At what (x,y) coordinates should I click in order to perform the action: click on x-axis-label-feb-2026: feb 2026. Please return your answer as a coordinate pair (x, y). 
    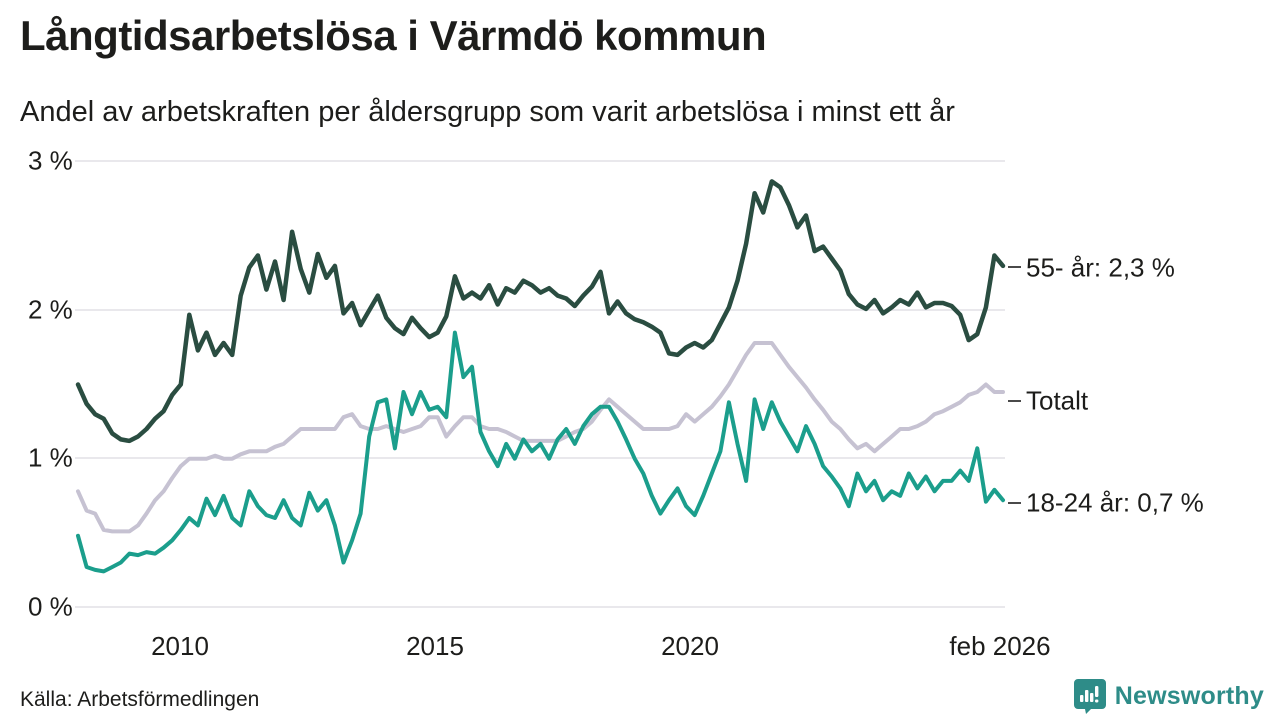
    Looking at the image, I should click on (1000, 646).